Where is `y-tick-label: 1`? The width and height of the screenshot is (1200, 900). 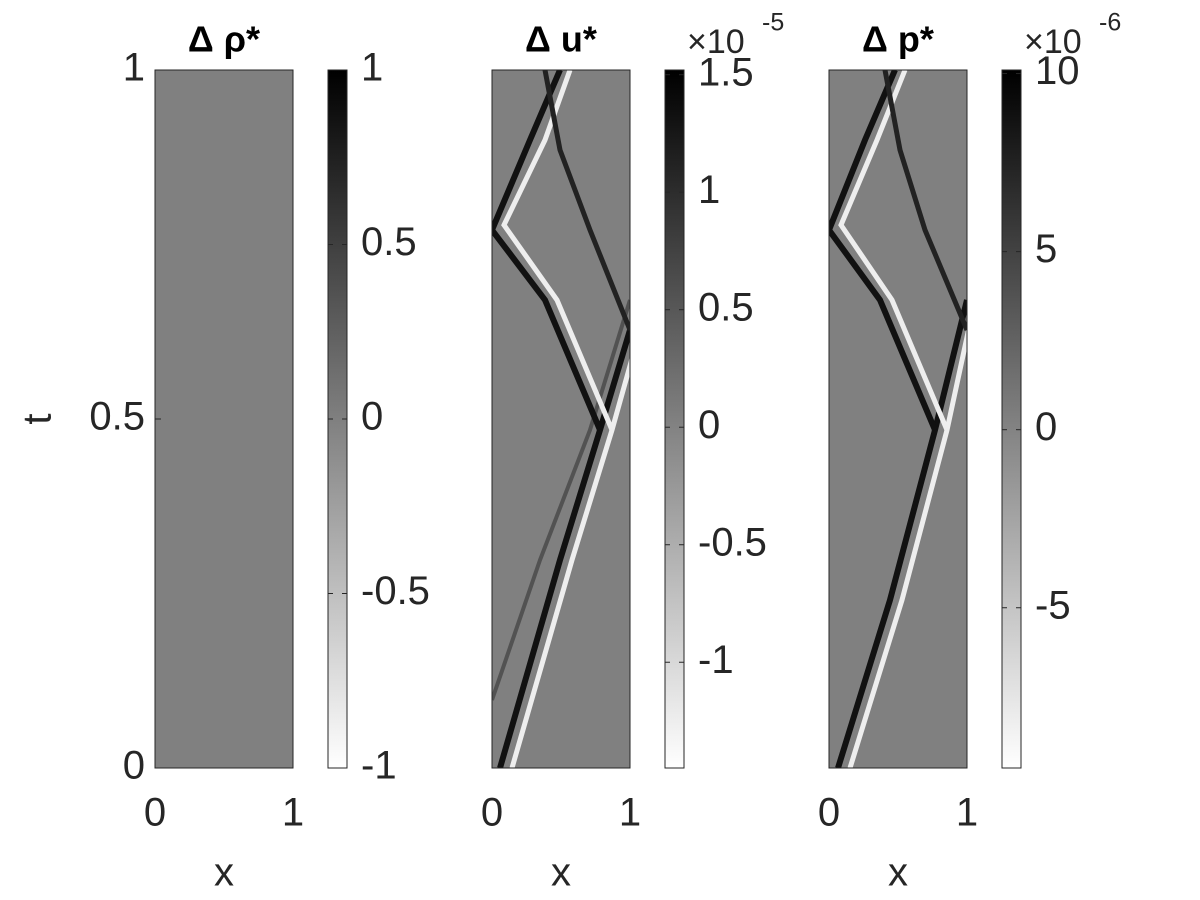
y-tick-label: 1 is located at coordinates (134, 68).